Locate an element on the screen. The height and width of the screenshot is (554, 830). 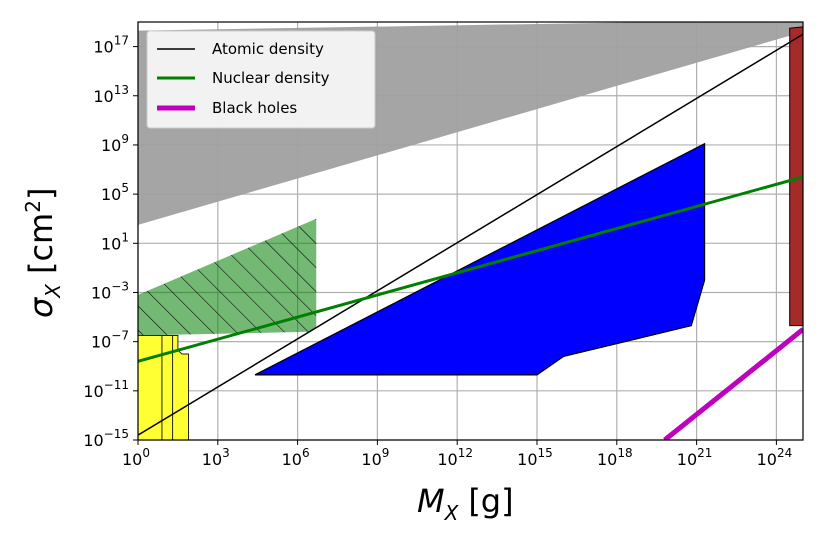
y-tick-label: 10¹³ is located at coordinates (111, 94).